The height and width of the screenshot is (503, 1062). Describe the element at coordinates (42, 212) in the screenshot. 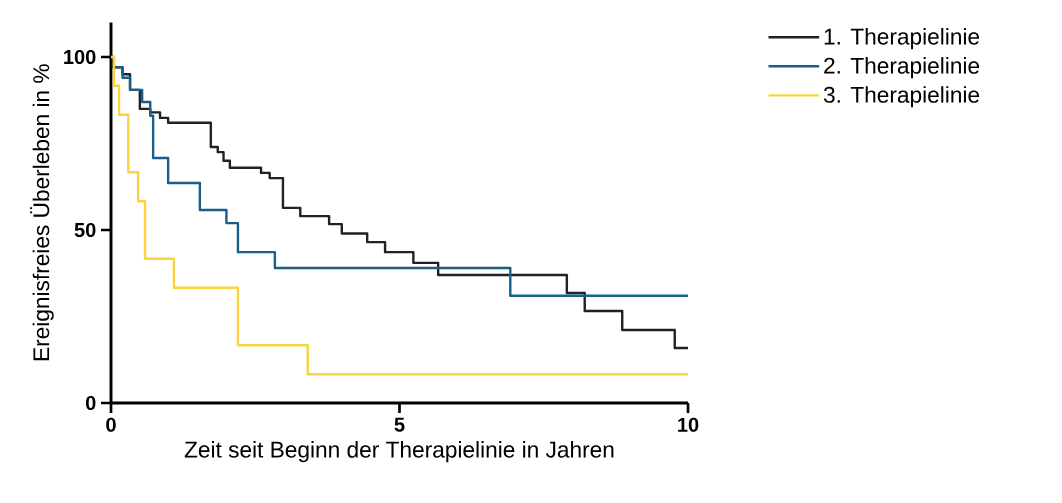

I see `y-axis-title: Ereignisfreies Überleben in %` at that location.